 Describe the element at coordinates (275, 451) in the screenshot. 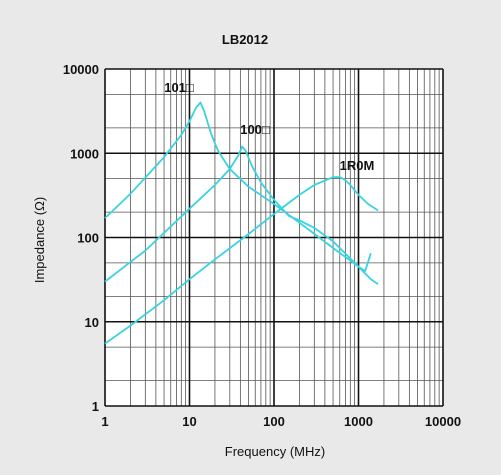

I see `x-axis-label: Frequency (MHz)` at that location.